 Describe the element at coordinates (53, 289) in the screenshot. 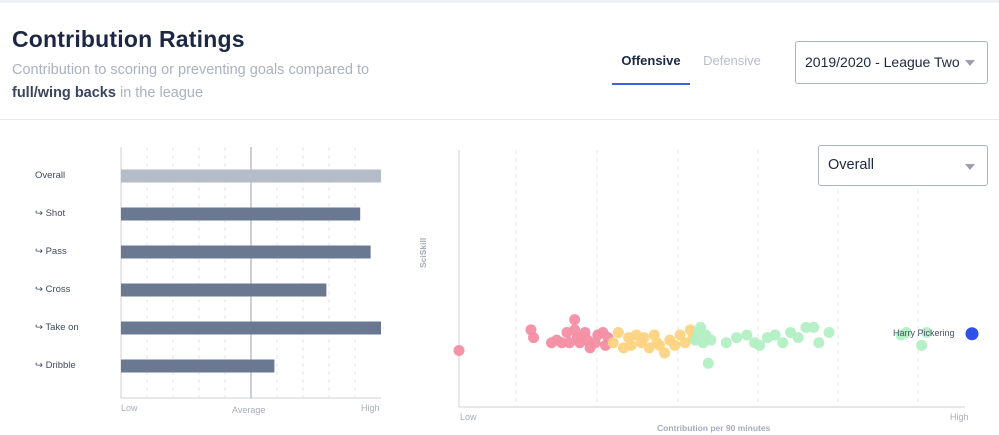

I see `bar-category-label: ↪ Cross` at that location.